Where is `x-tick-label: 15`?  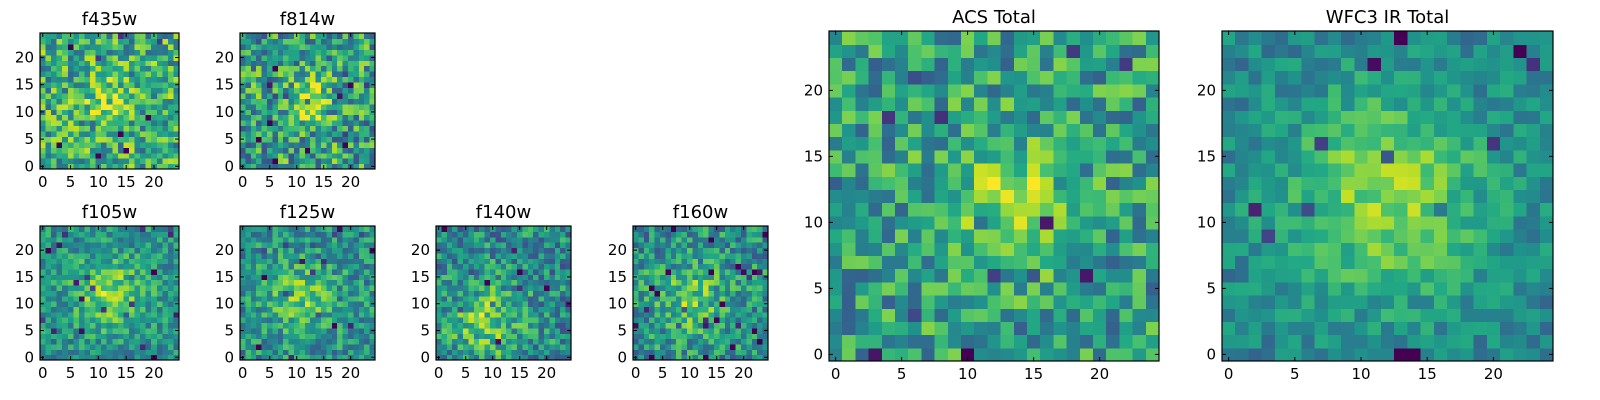
x-tick-label: 15 is located at coordinates (519, 373).